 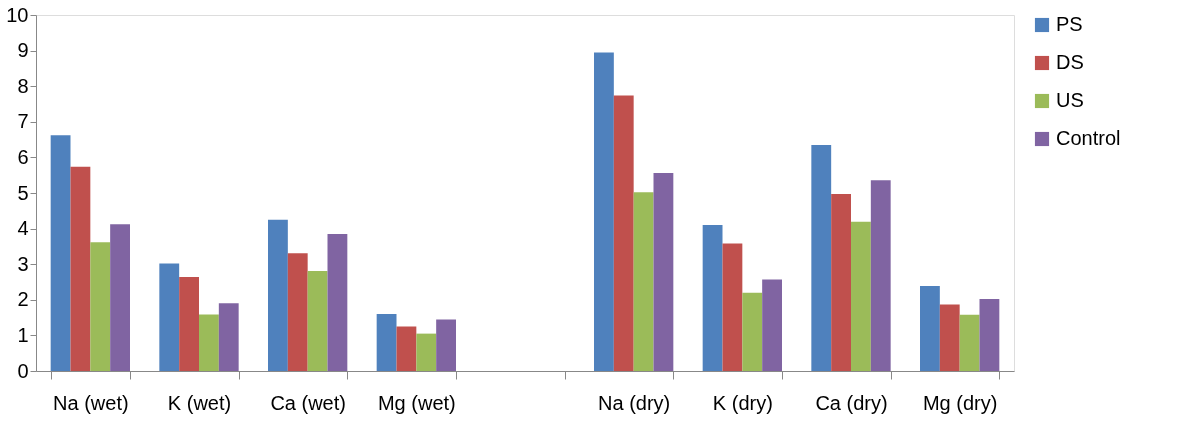 I want to click on x-tick-label: Ca (wet), so click(x=308, y=402).